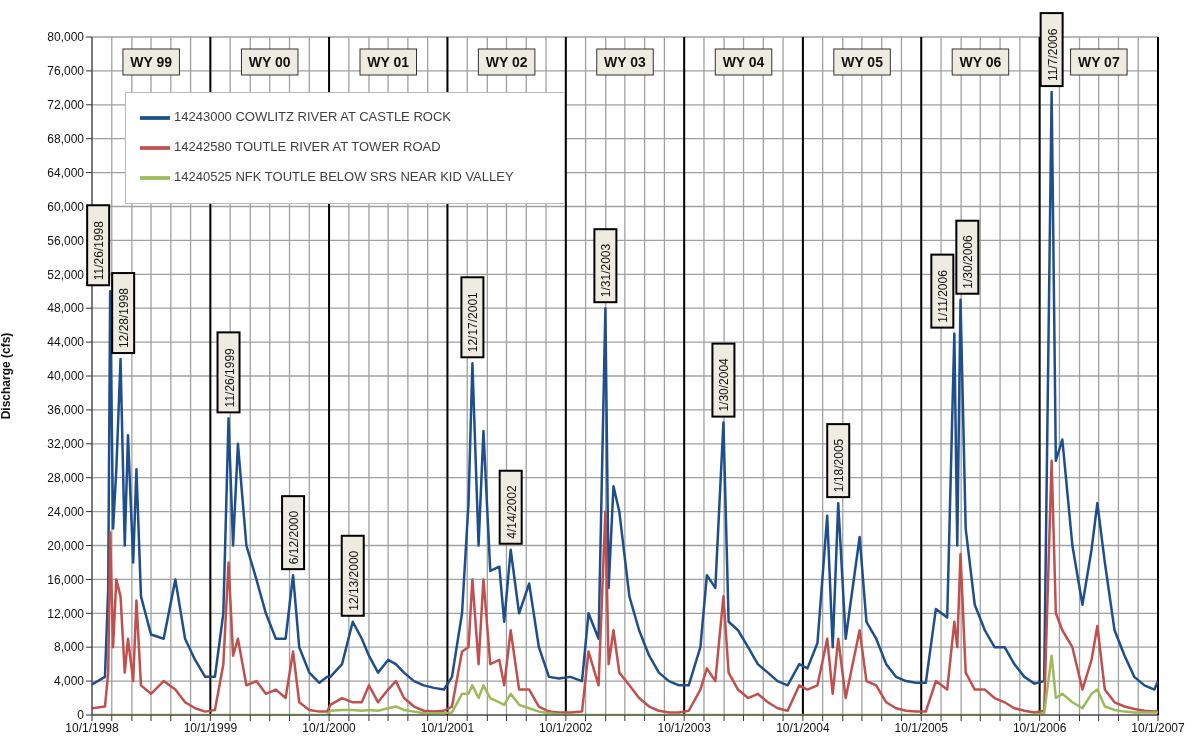 This screenshot has height=748, width=1198. What do you see at coordinates (980, 62) in the screenshot?
I see `annotation: WY 06` at bounding box center [980, 62].